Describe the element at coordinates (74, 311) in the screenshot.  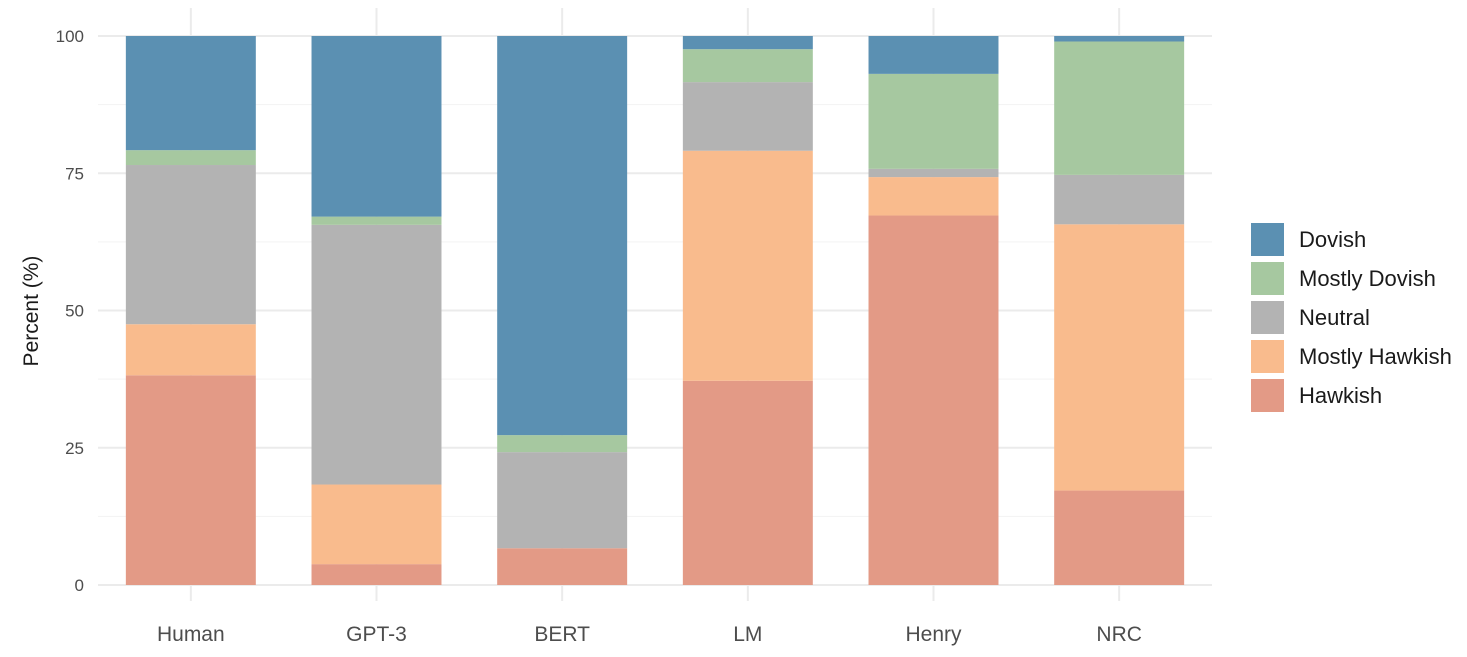
I see `y-tick-label: 50` at that location.